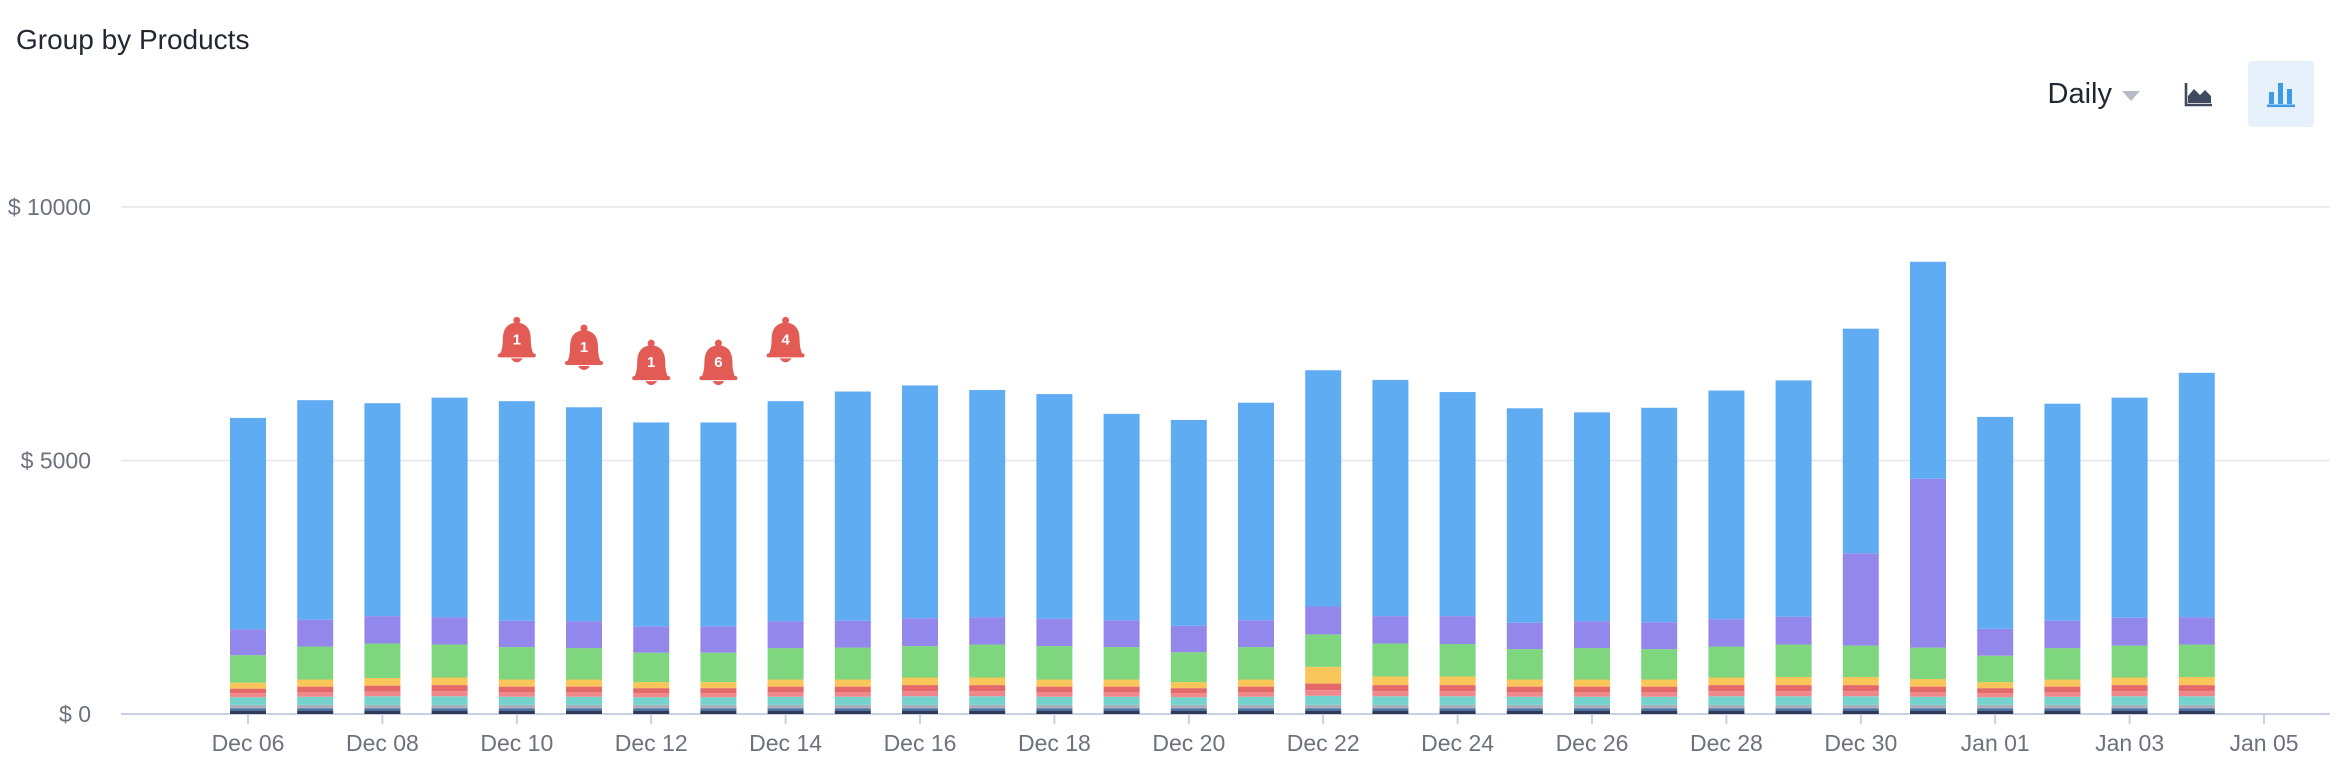  I want to click on area-view-button, so click(2199, 94).